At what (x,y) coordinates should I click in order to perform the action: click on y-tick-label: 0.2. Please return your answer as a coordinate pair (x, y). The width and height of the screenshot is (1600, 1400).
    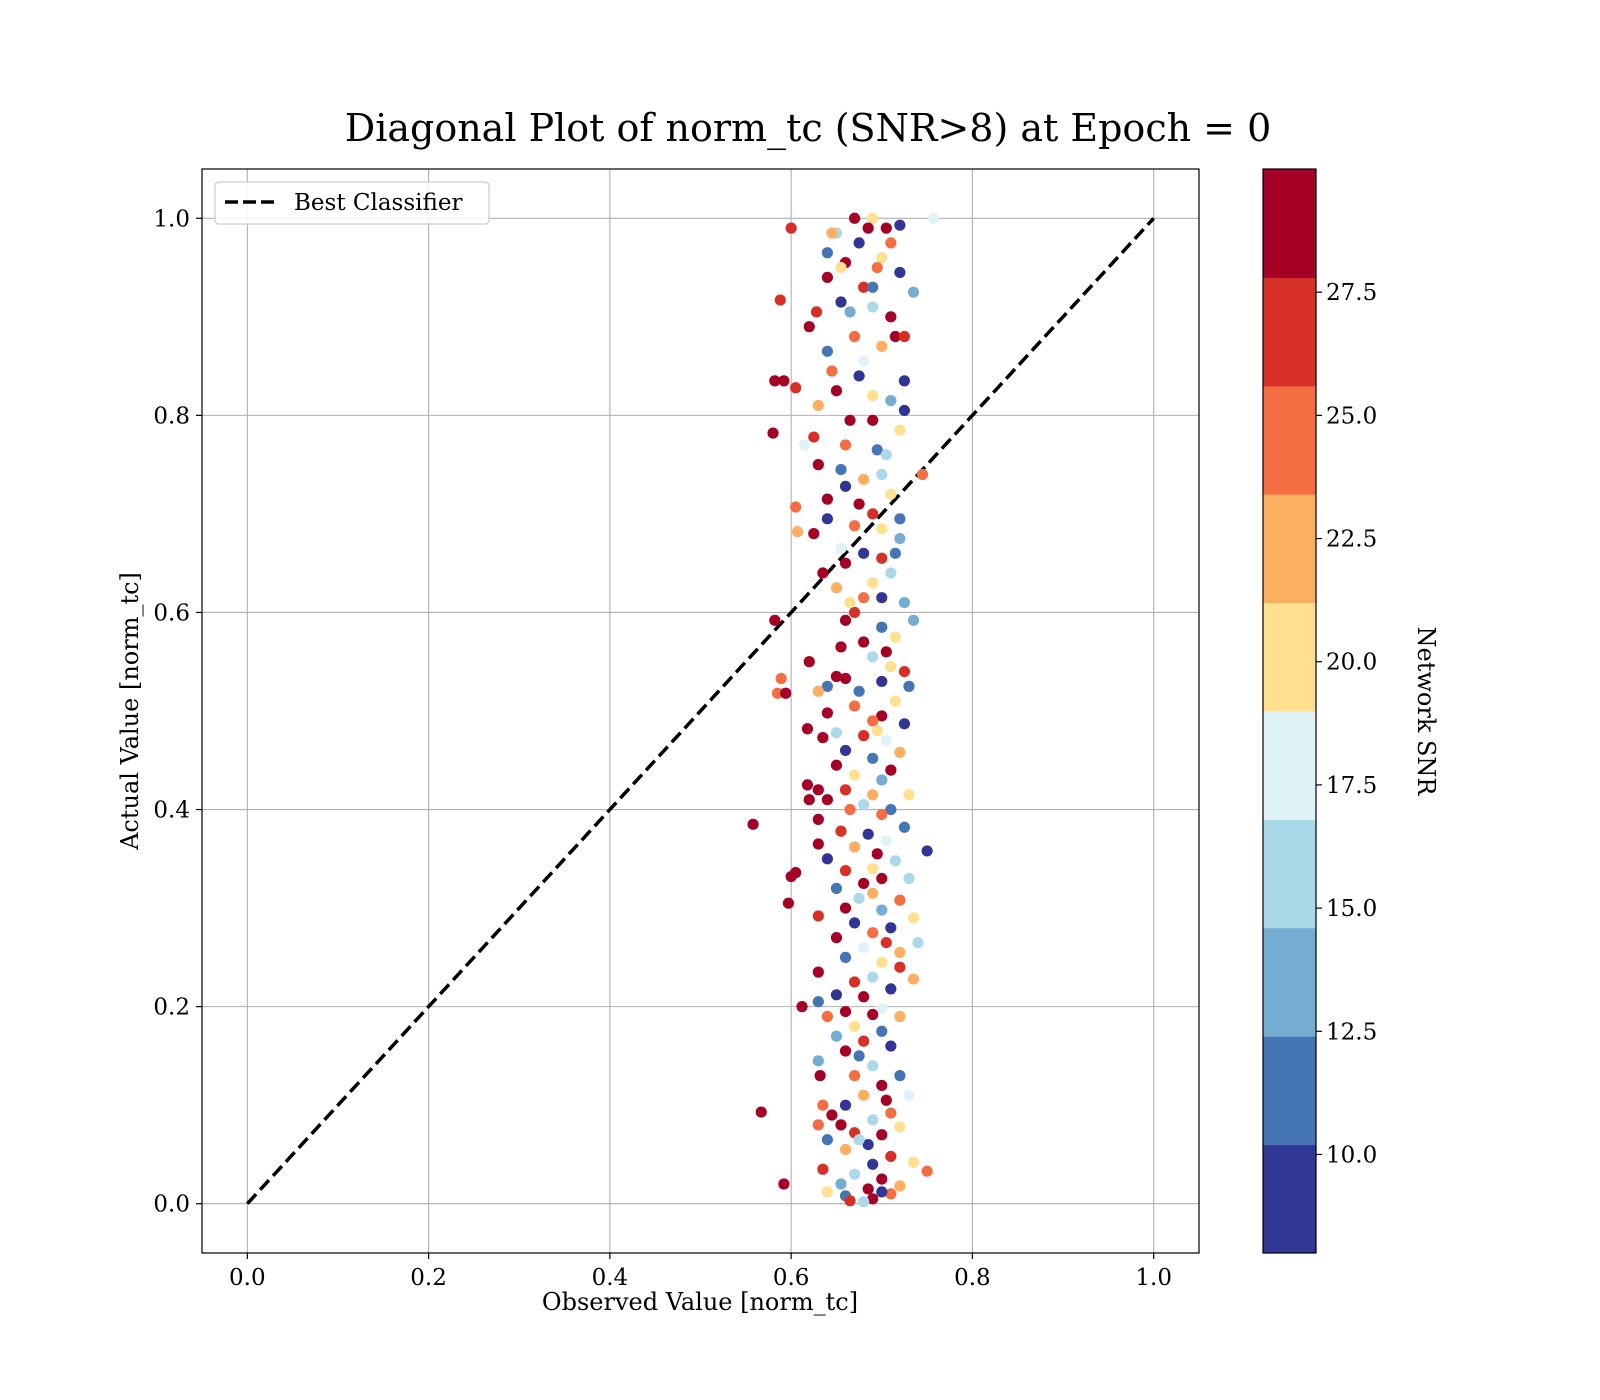
    Looking at the image, I should click on (171, 1008).